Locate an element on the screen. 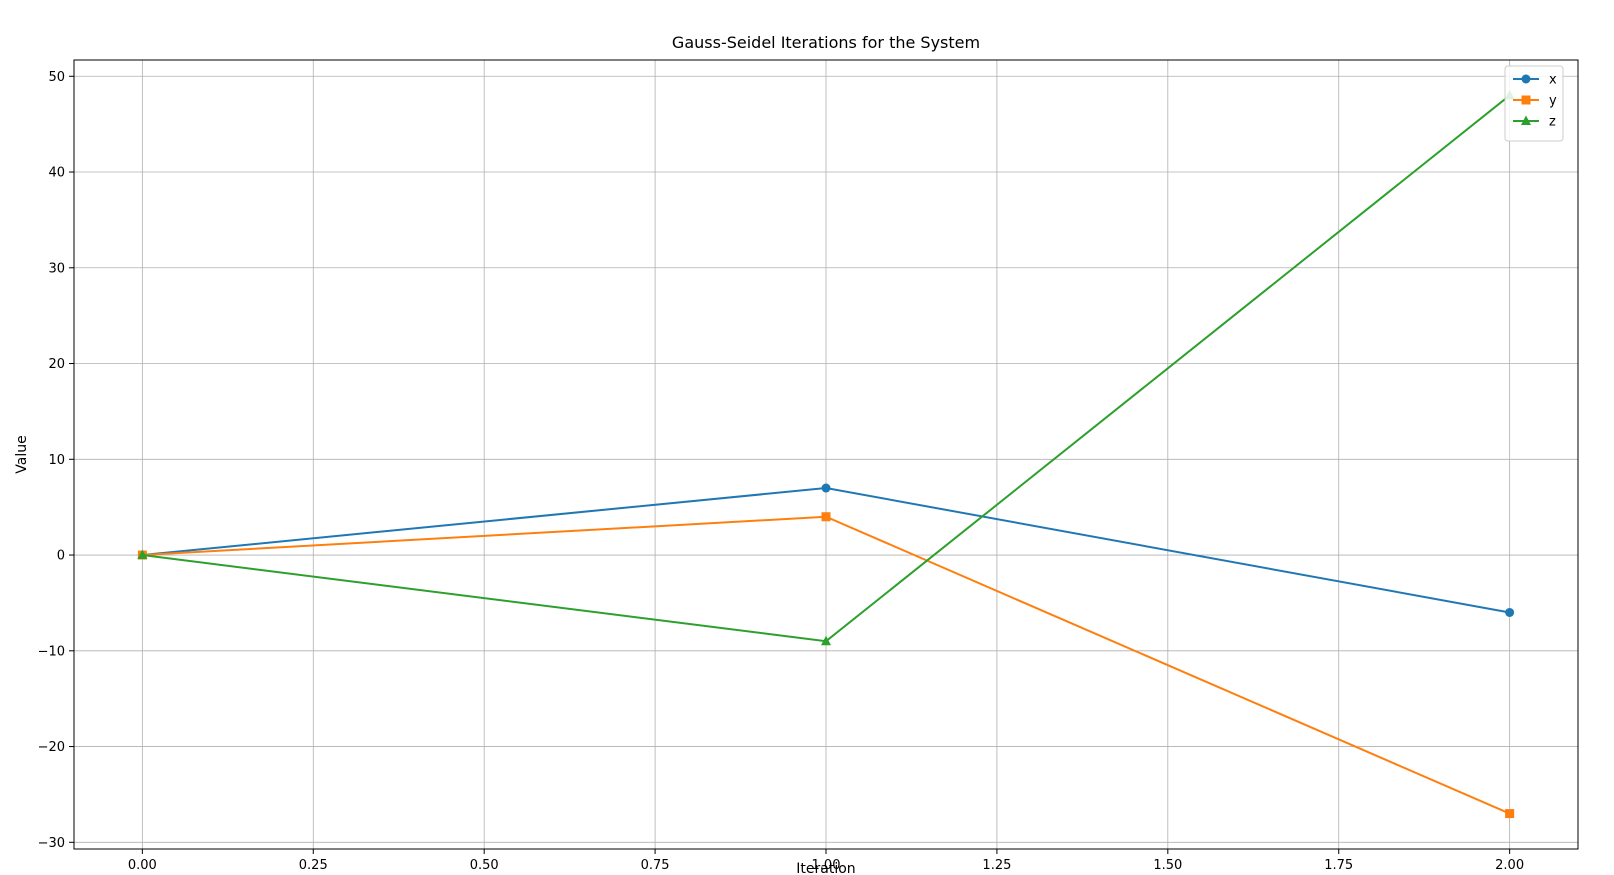 The width and height of the screenshot is (1614, 875). legend: xyz is located at coordinates (1534, 103).